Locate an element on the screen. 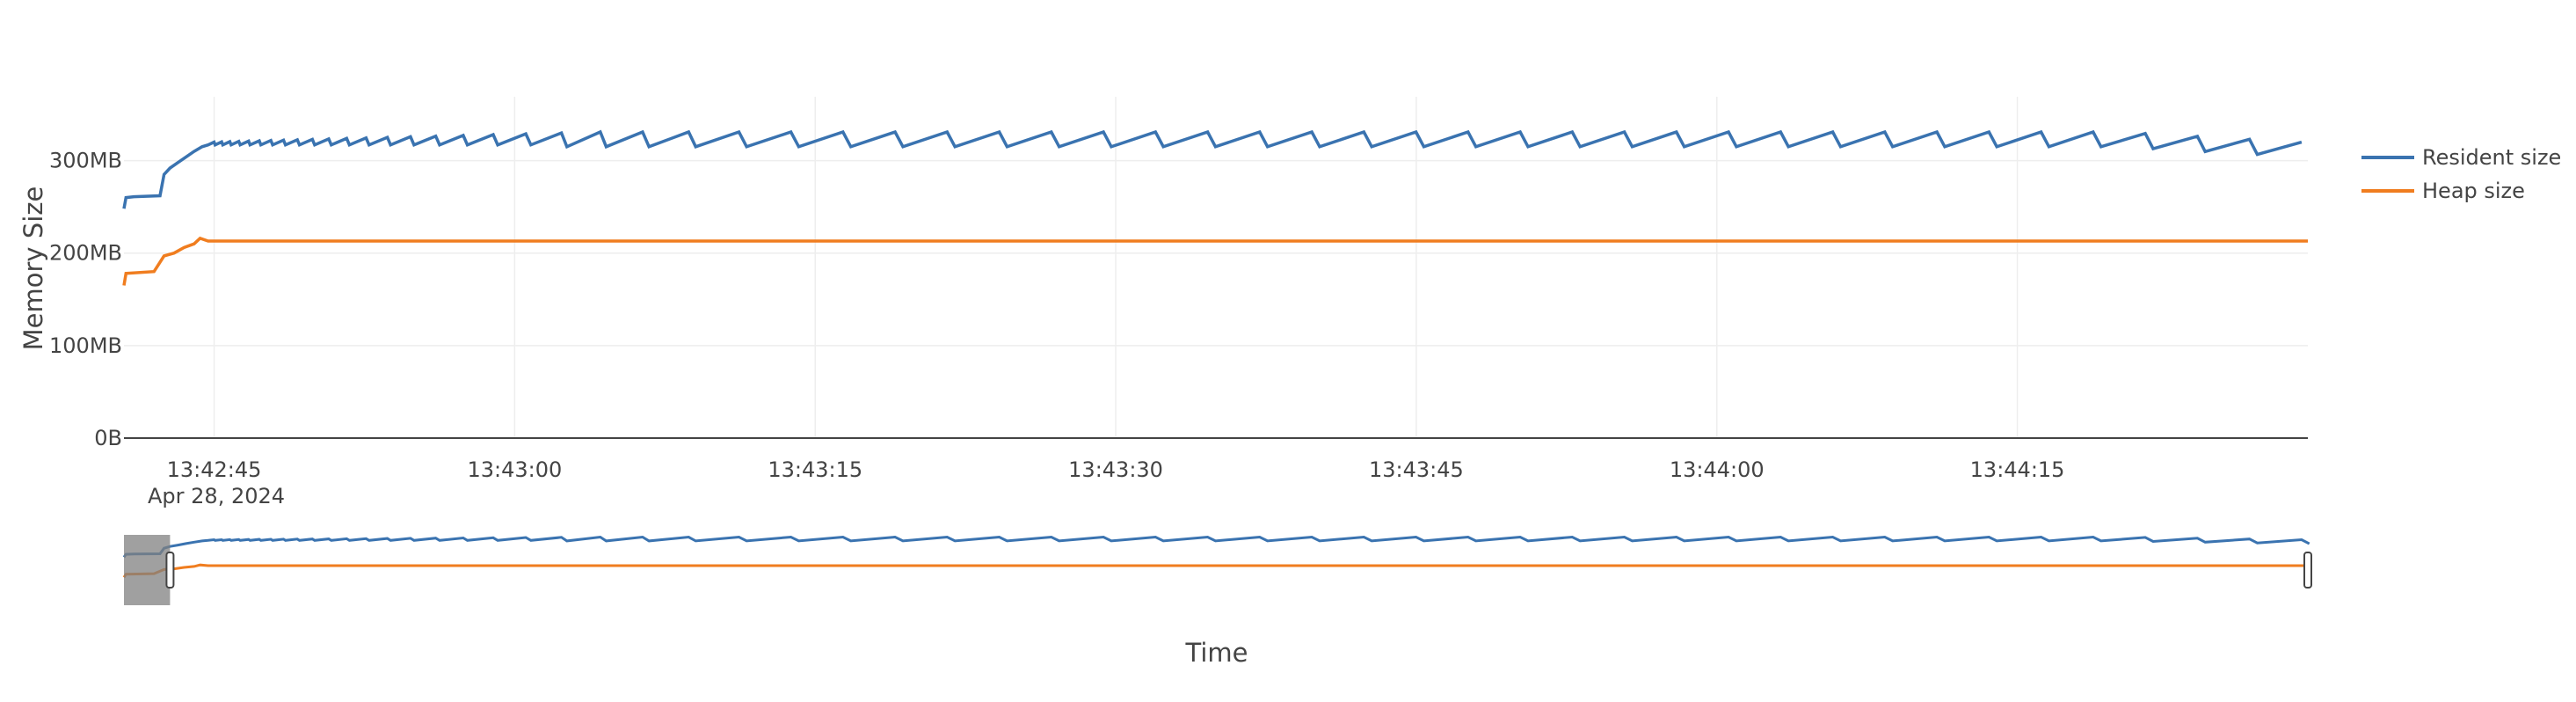 This screenshot has height=702, width=2576. y-tick-label: 100MB is located at coordinates (85, 345).